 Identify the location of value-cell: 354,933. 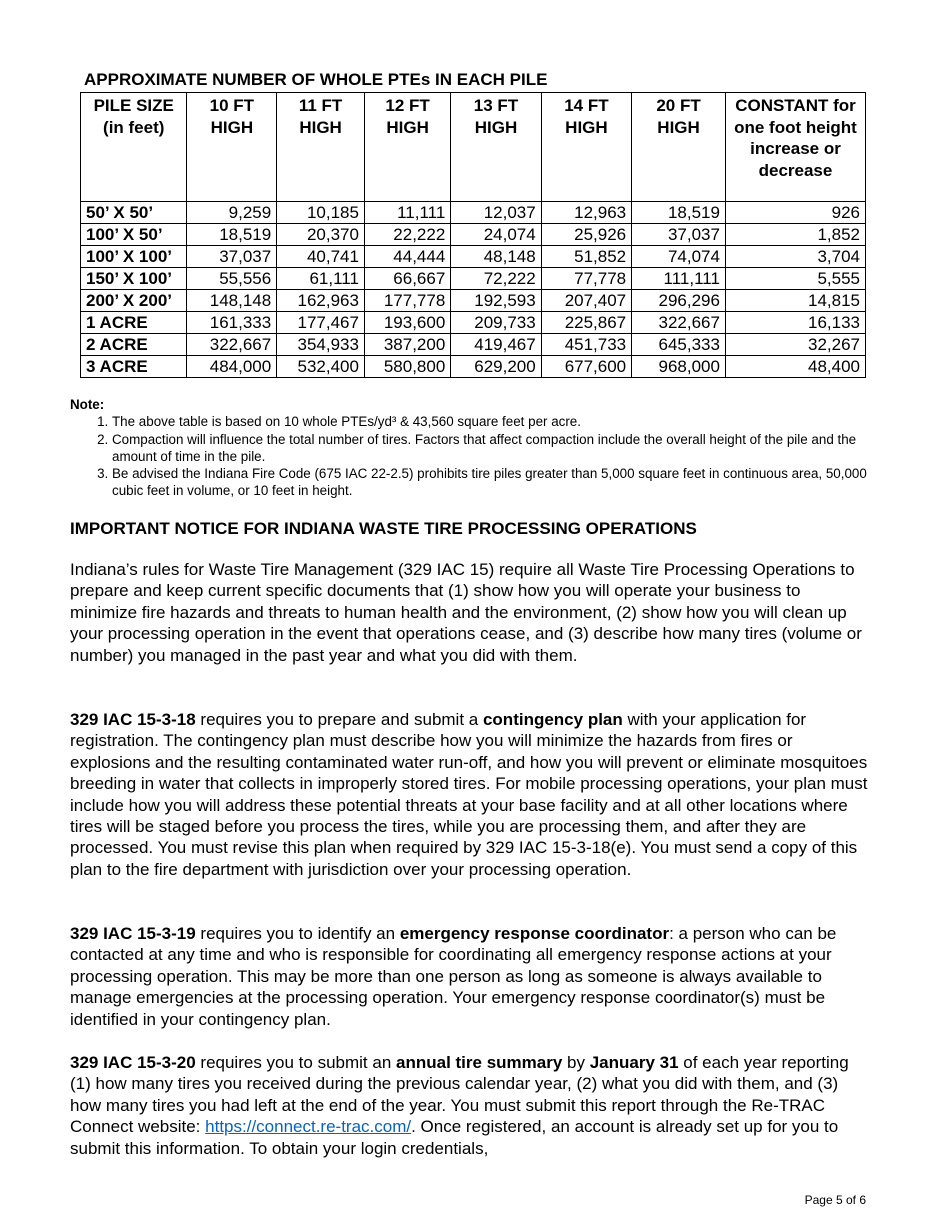
(320, 344).